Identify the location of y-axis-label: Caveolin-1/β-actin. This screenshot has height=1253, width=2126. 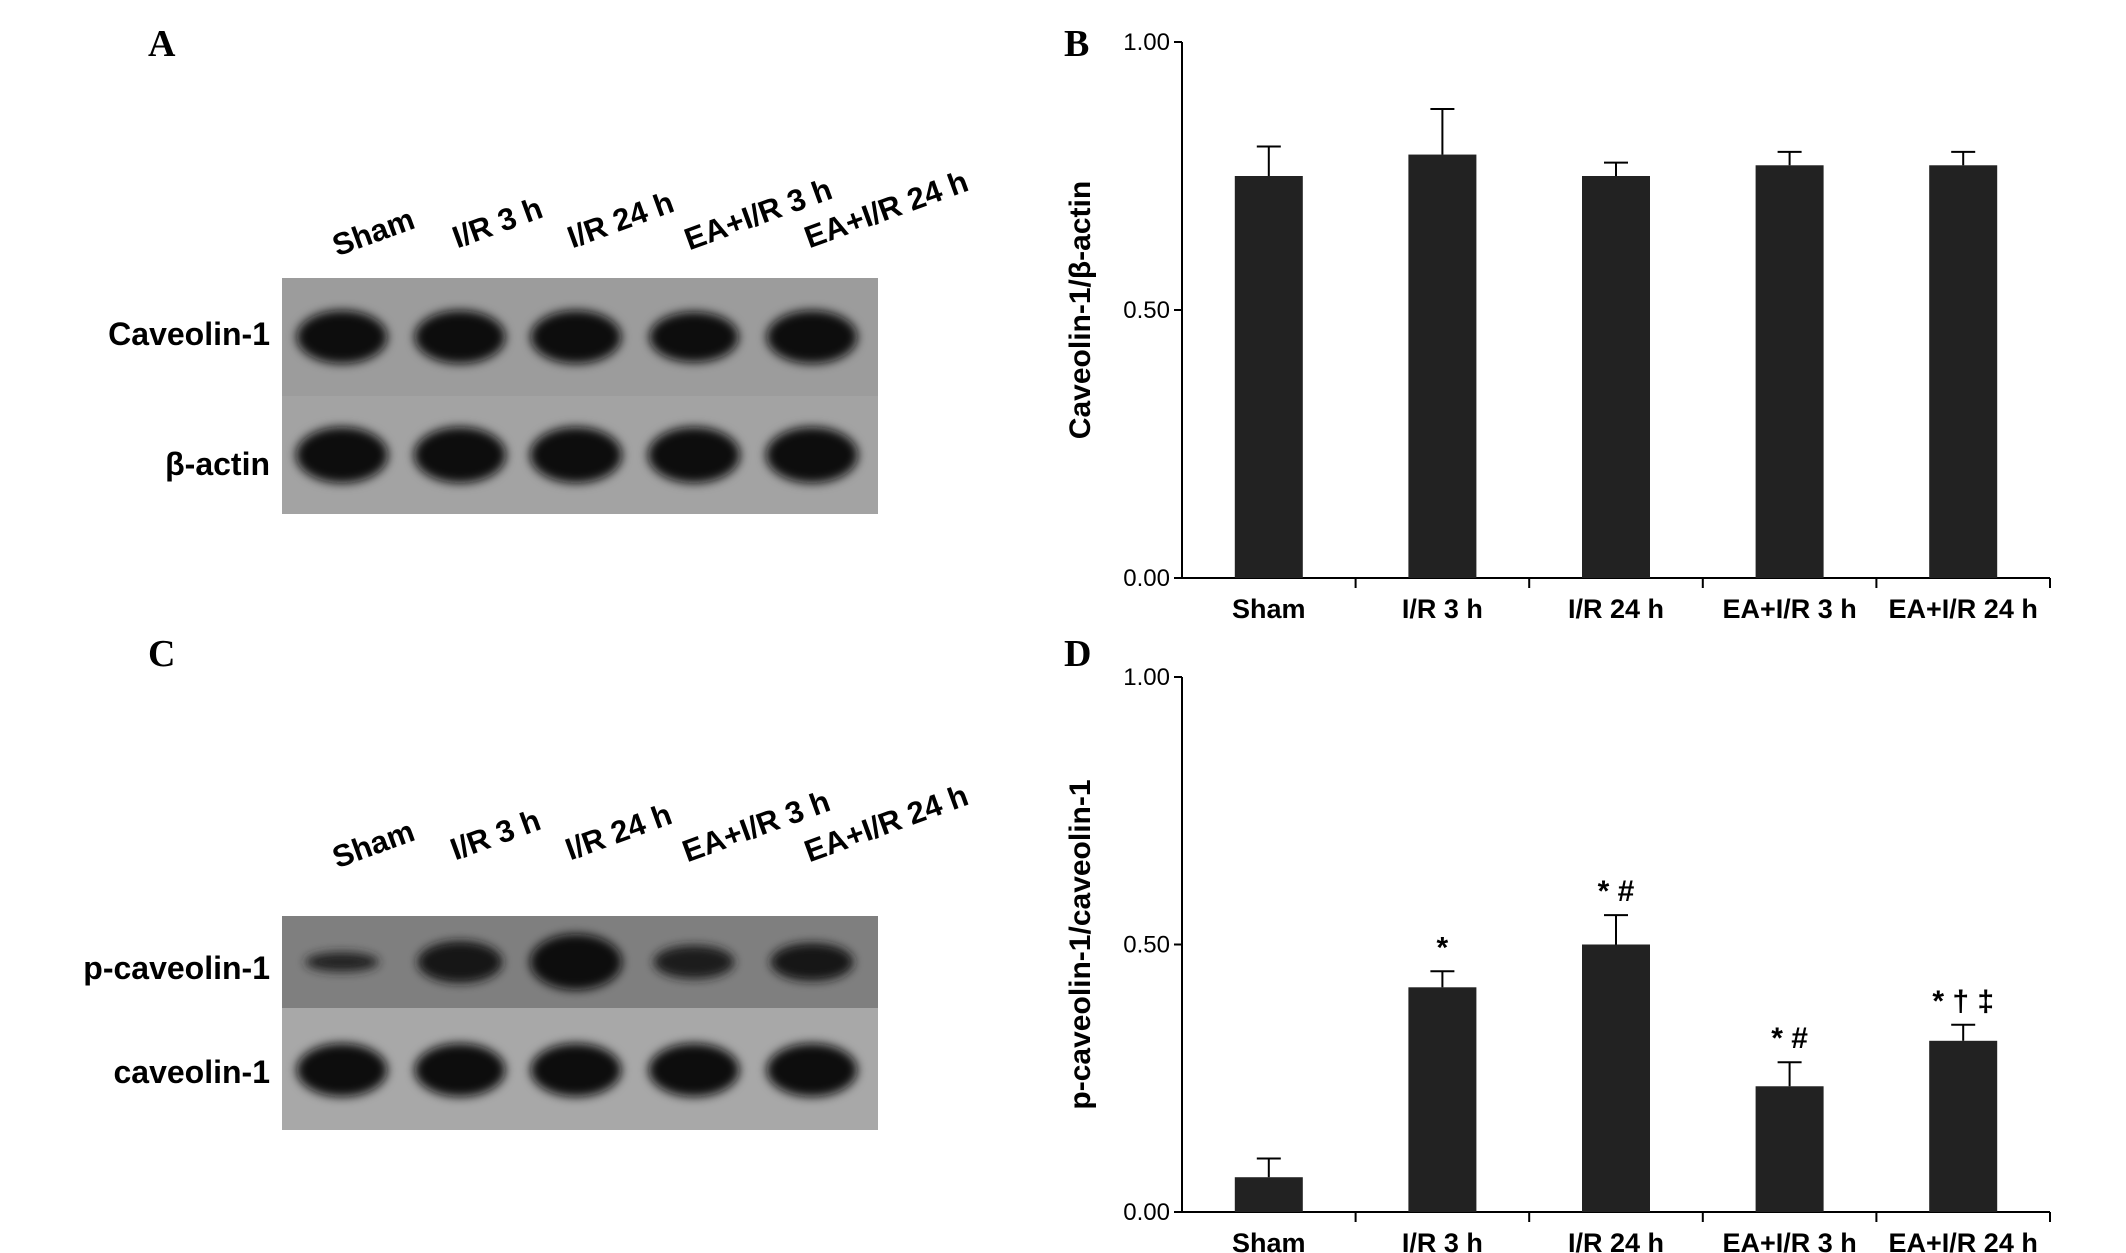
(1080, 310).